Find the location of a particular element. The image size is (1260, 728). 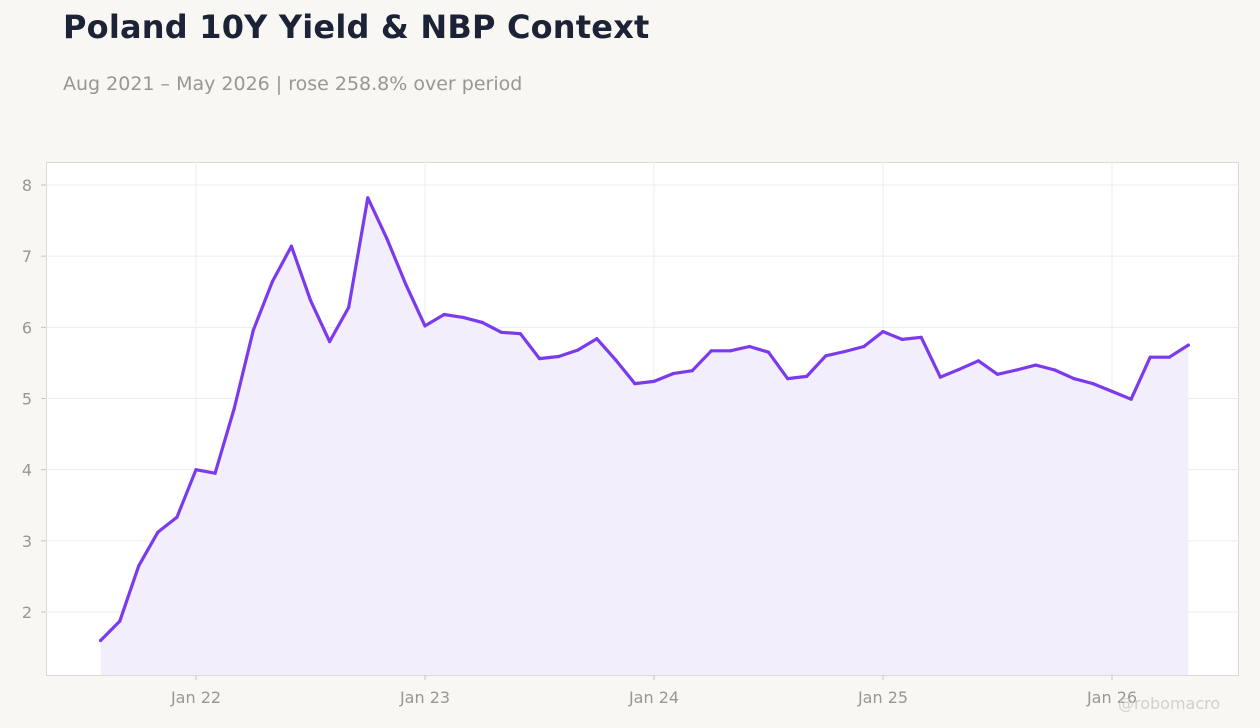

y-tick-label: 4 is located at coordinates (27, 470).